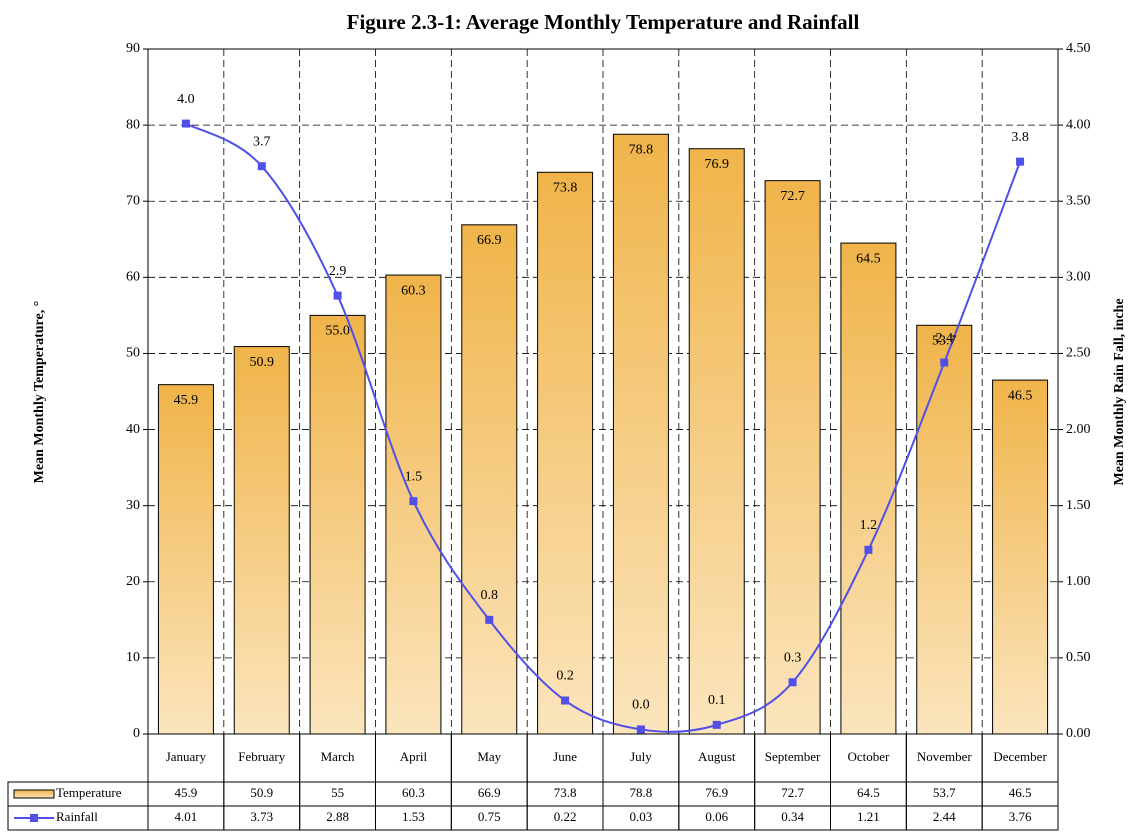 The image size is (1130, 840). Describe the element at coordinates (1078, 429) in the screenshot. I see `y2-tick-label: 2.00` at that location.